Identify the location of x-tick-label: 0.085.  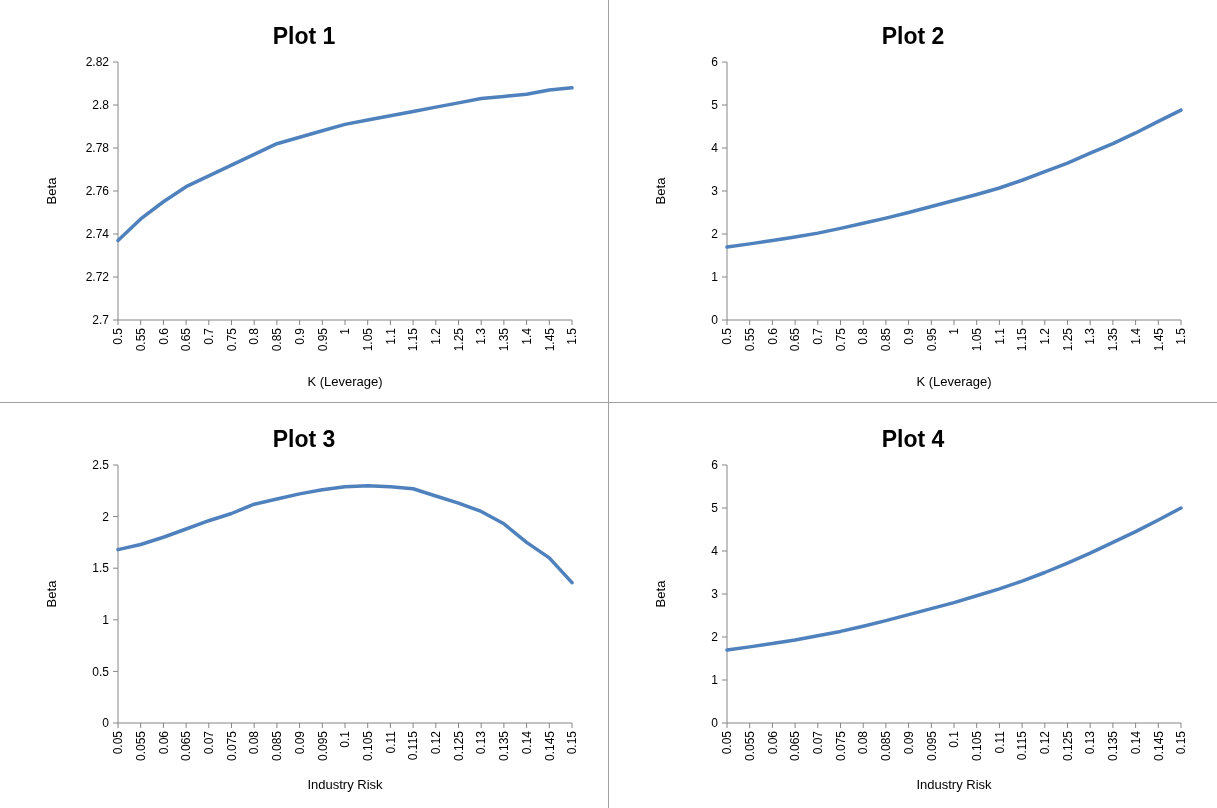
(277, 746).